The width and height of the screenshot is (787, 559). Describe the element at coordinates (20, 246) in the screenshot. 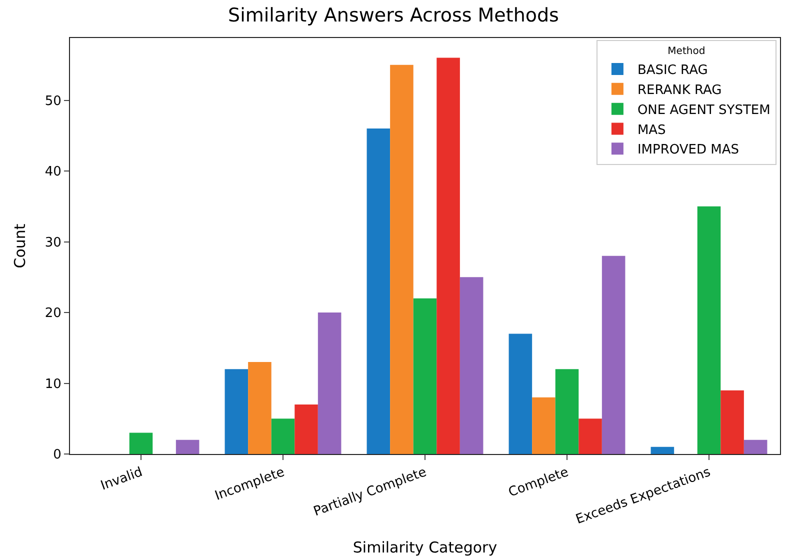

I see `y-axis-title: Count` at that location.